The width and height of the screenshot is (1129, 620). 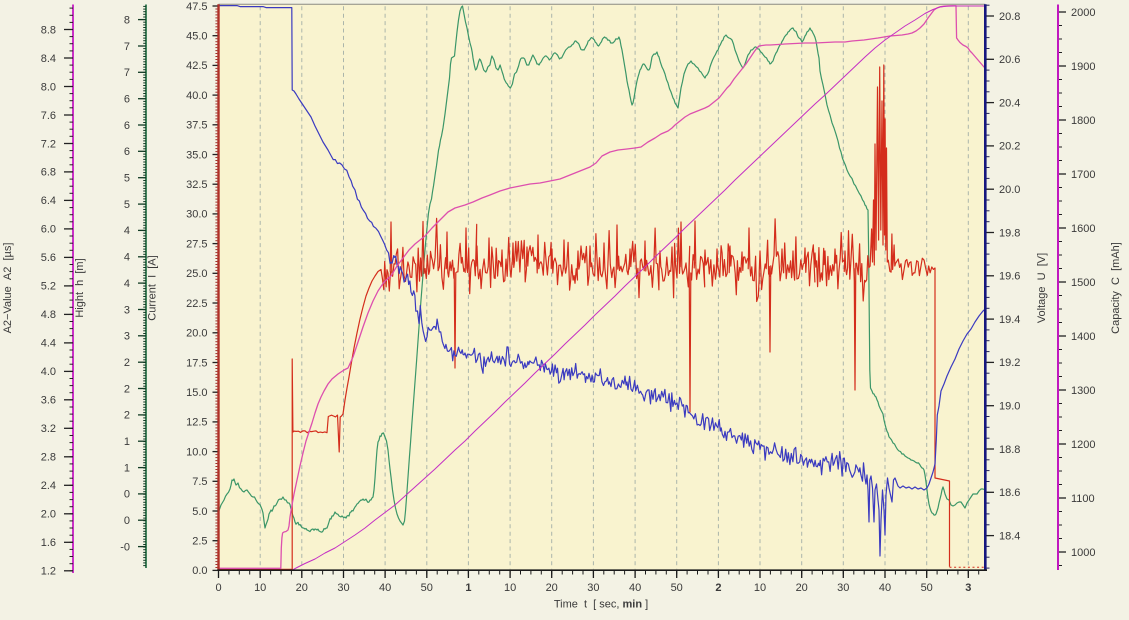 I want to click on svg-text: Voltage U [V], so click(x=1042, y=288).